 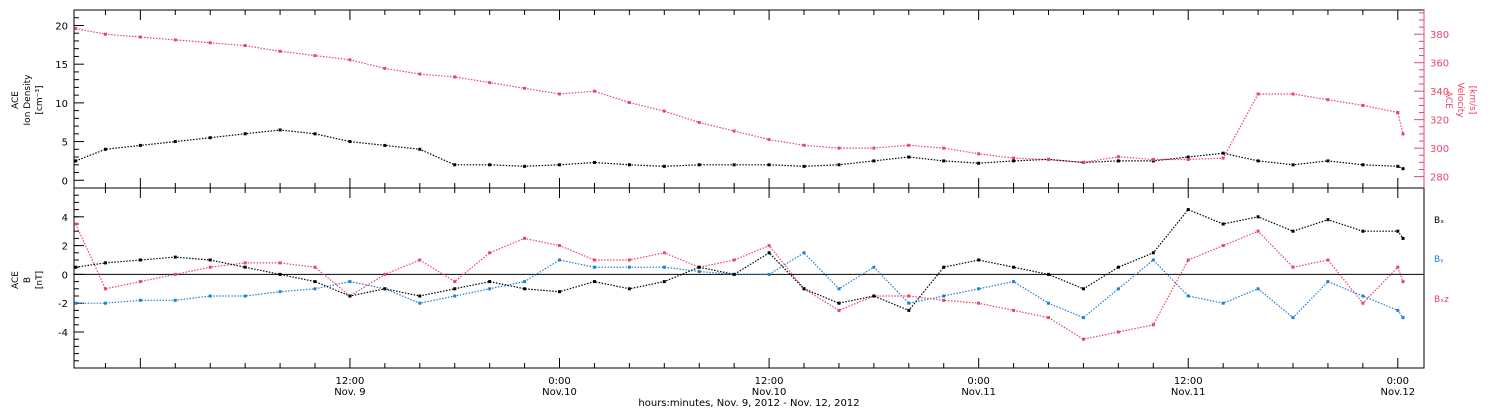 I want to click on top-right-ticks: 280 300 320 340 360 380, so click(x=1431, y=98).